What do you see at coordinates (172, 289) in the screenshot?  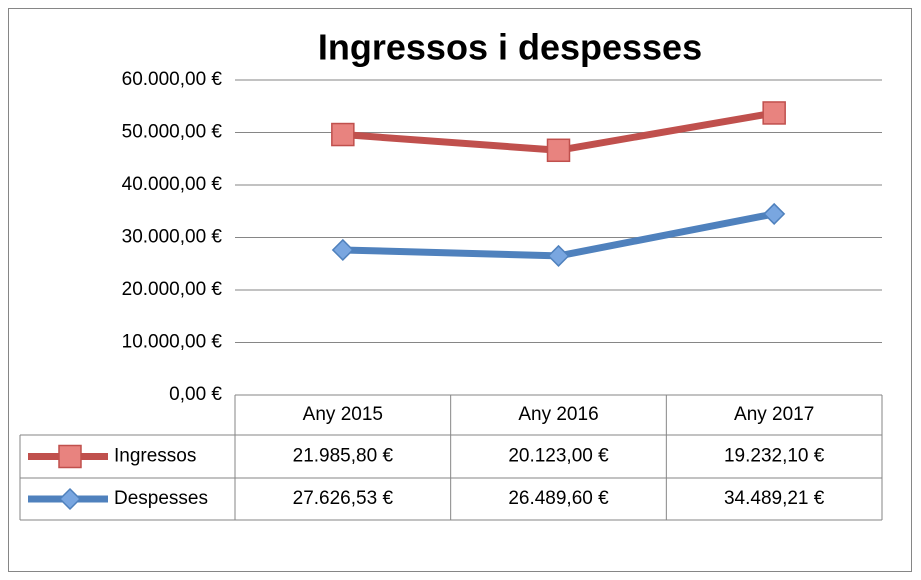 I see `y-tick-label: 20.000,00 €` at bounding box center [172, 289].